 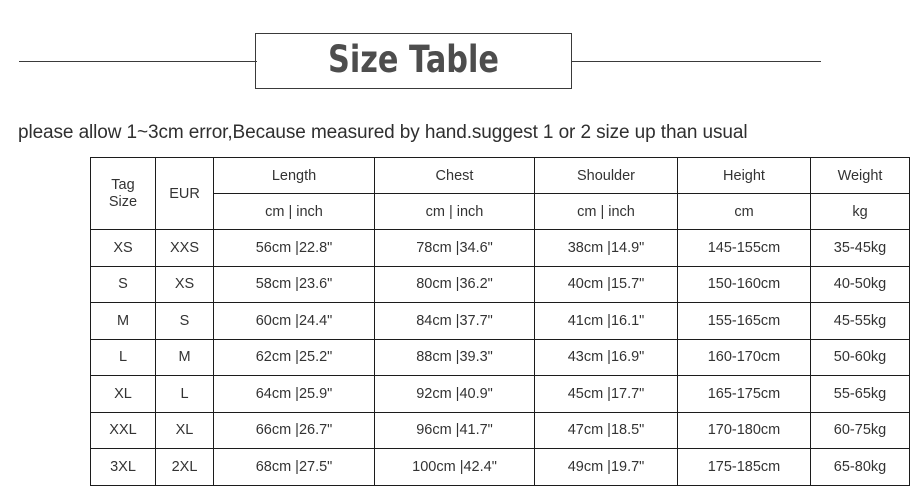 What do you see at coordinates (123, 357) in the screenshot?
I see `cell-tag: L` at bounding box center [123, 357].